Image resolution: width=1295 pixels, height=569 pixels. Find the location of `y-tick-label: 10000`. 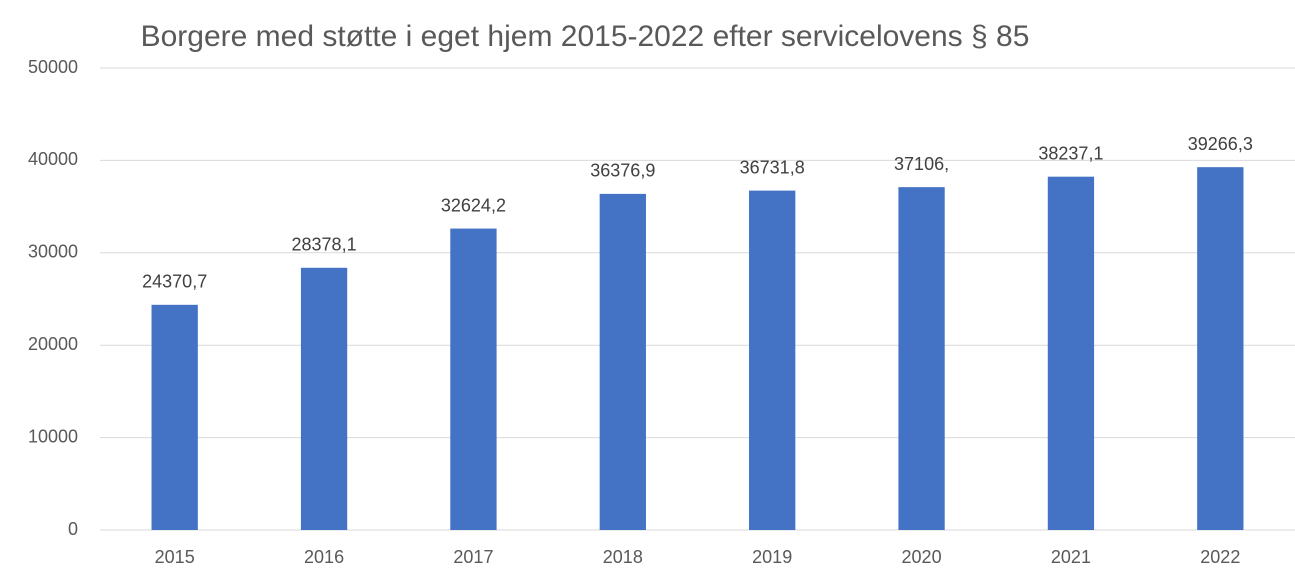

y-tick-label: 10000 is located at coordinates (53, 436).